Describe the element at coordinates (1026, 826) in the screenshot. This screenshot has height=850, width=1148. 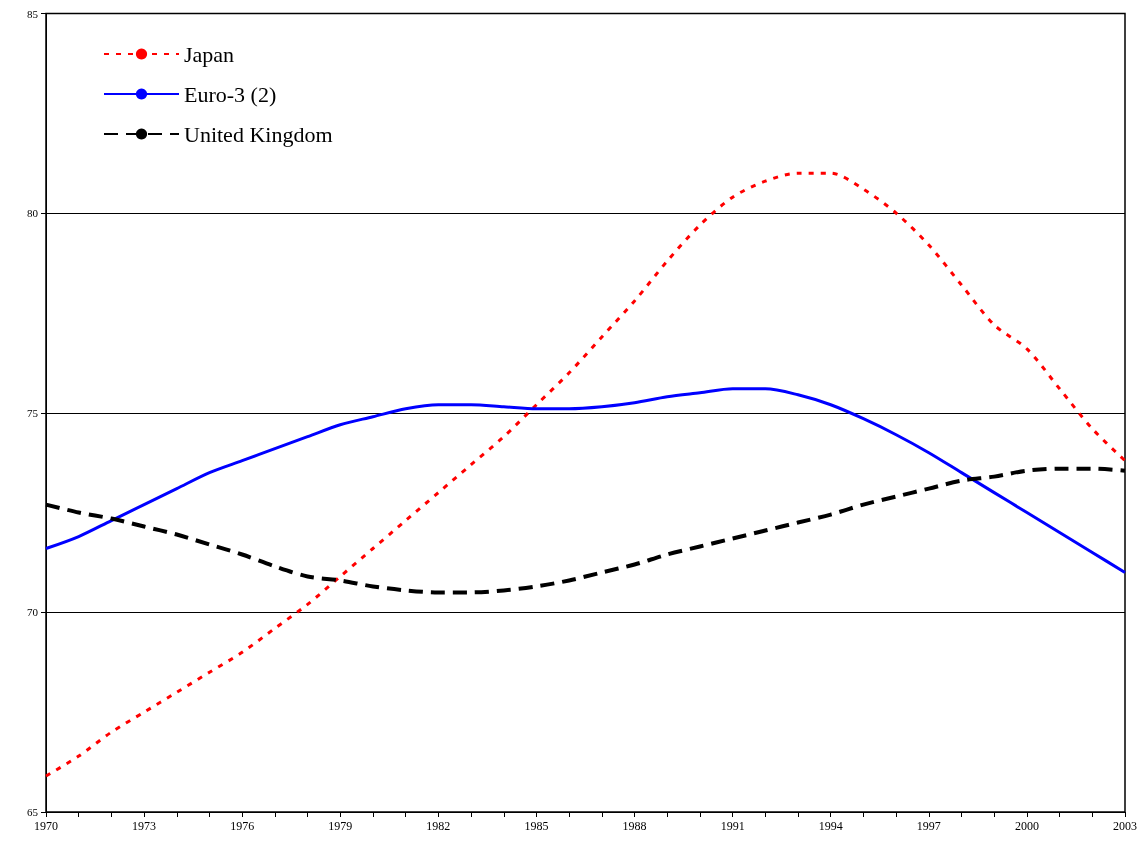
I see `x-tick-label: 2000` at that location.